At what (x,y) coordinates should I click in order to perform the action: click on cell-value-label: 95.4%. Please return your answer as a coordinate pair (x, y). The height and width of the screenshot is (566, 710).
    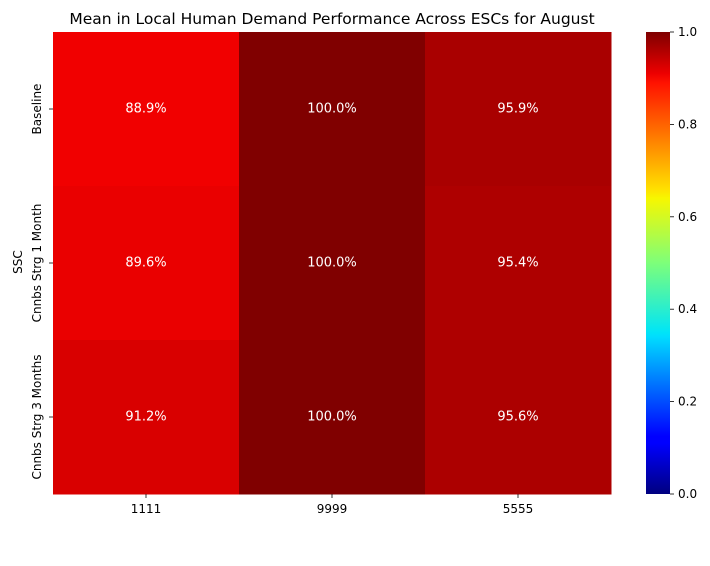
    Looking at the image, I should click on (517, 263).